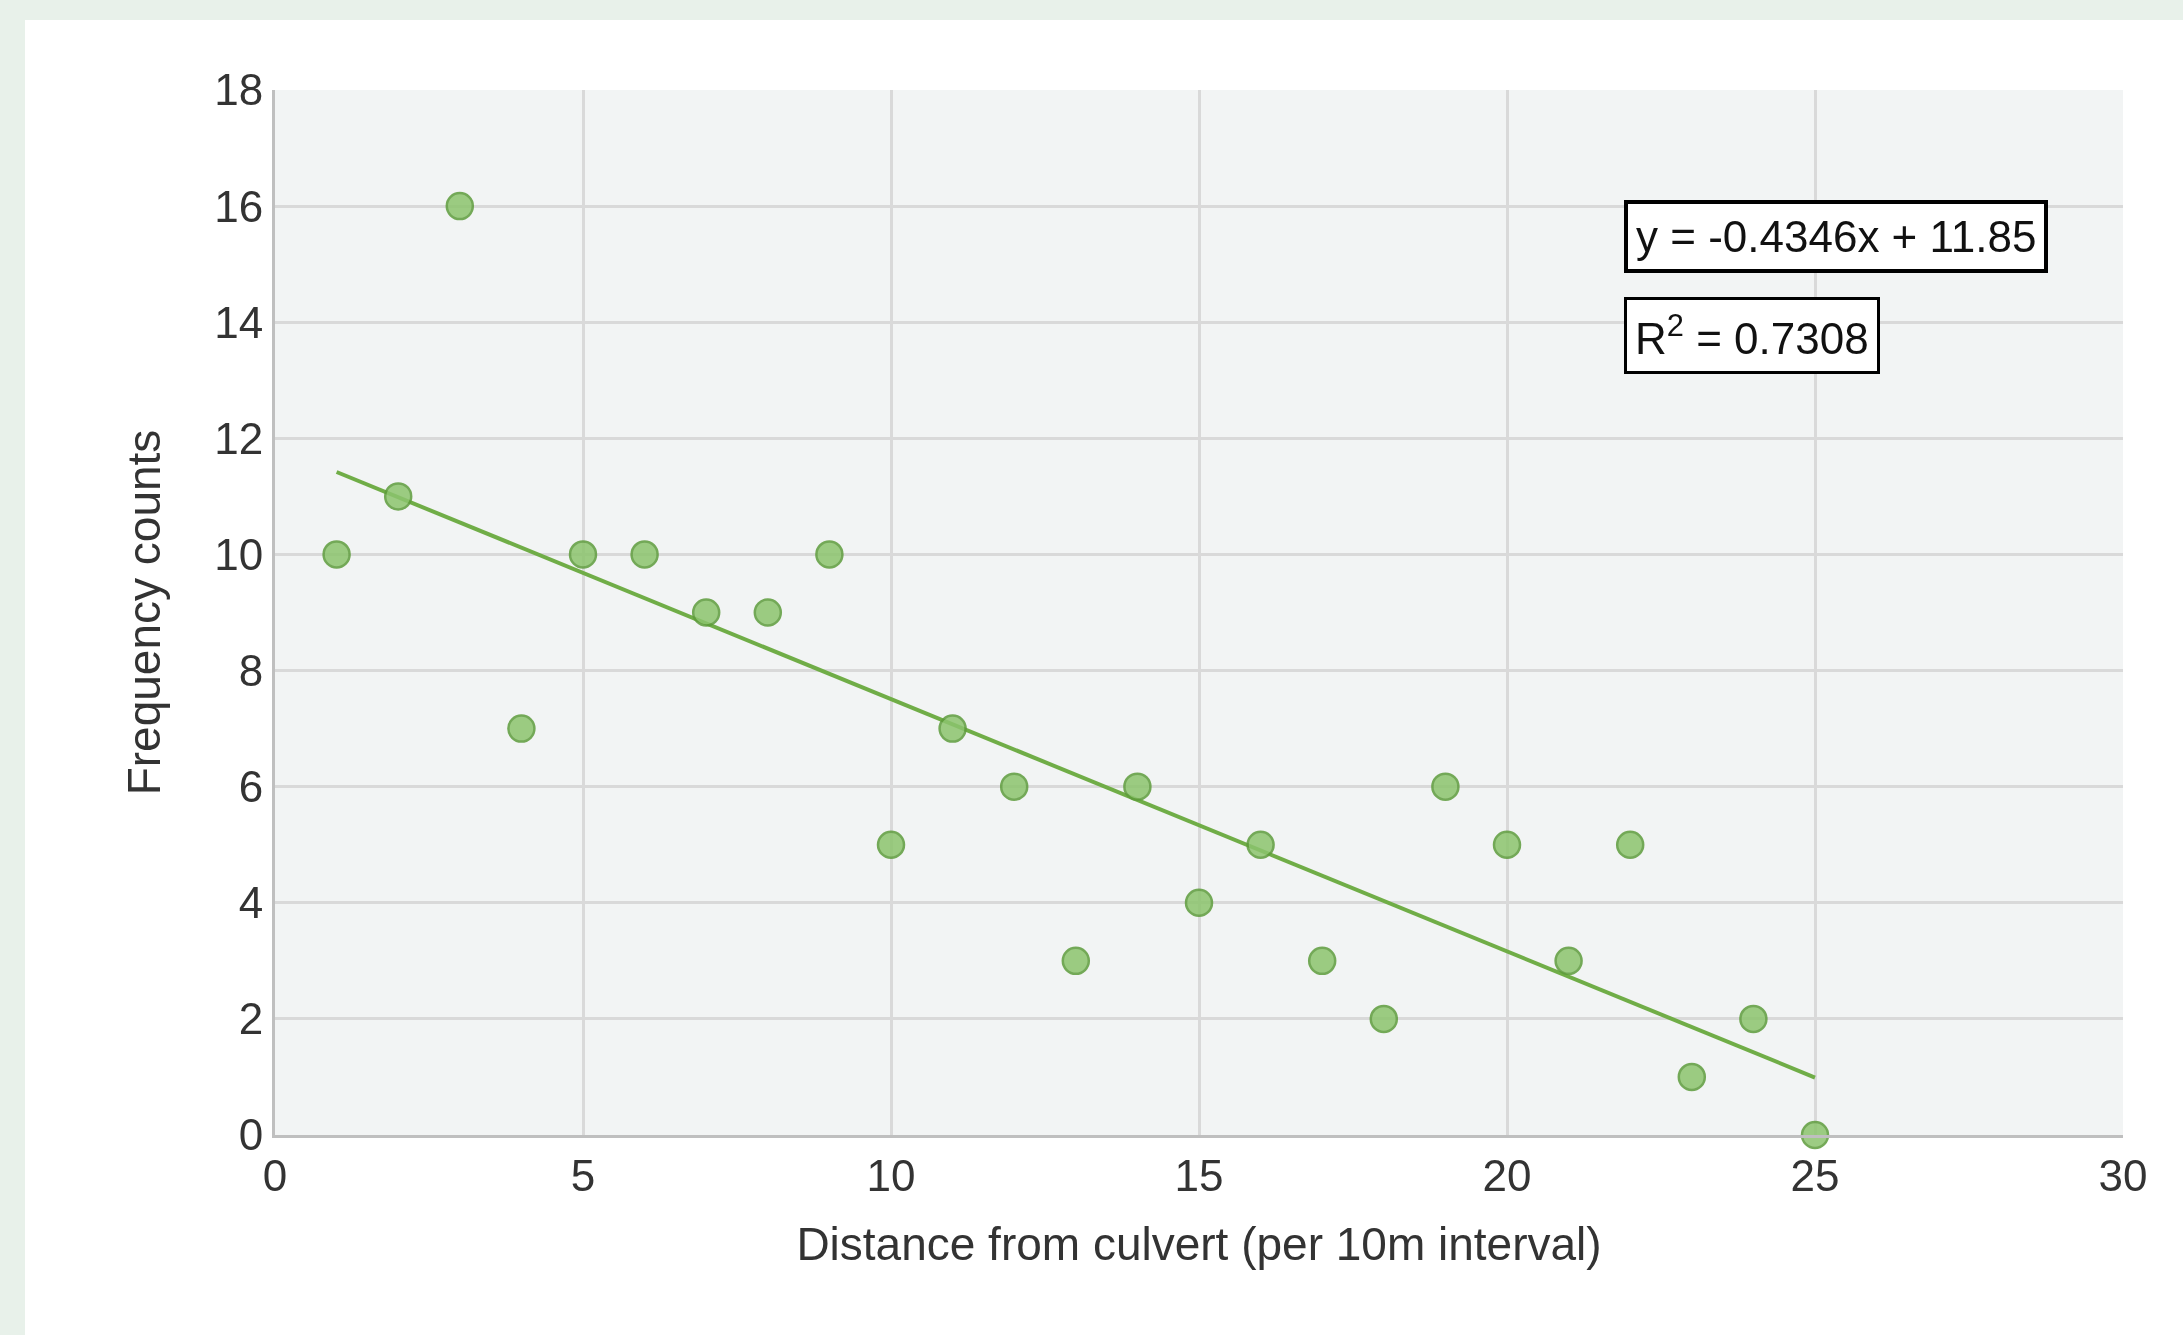  Describe the element at coordinates (1199, 1244) in the screenshot. I see `x-axis-title: Distance from culvert (per 10m interval)` at that location.